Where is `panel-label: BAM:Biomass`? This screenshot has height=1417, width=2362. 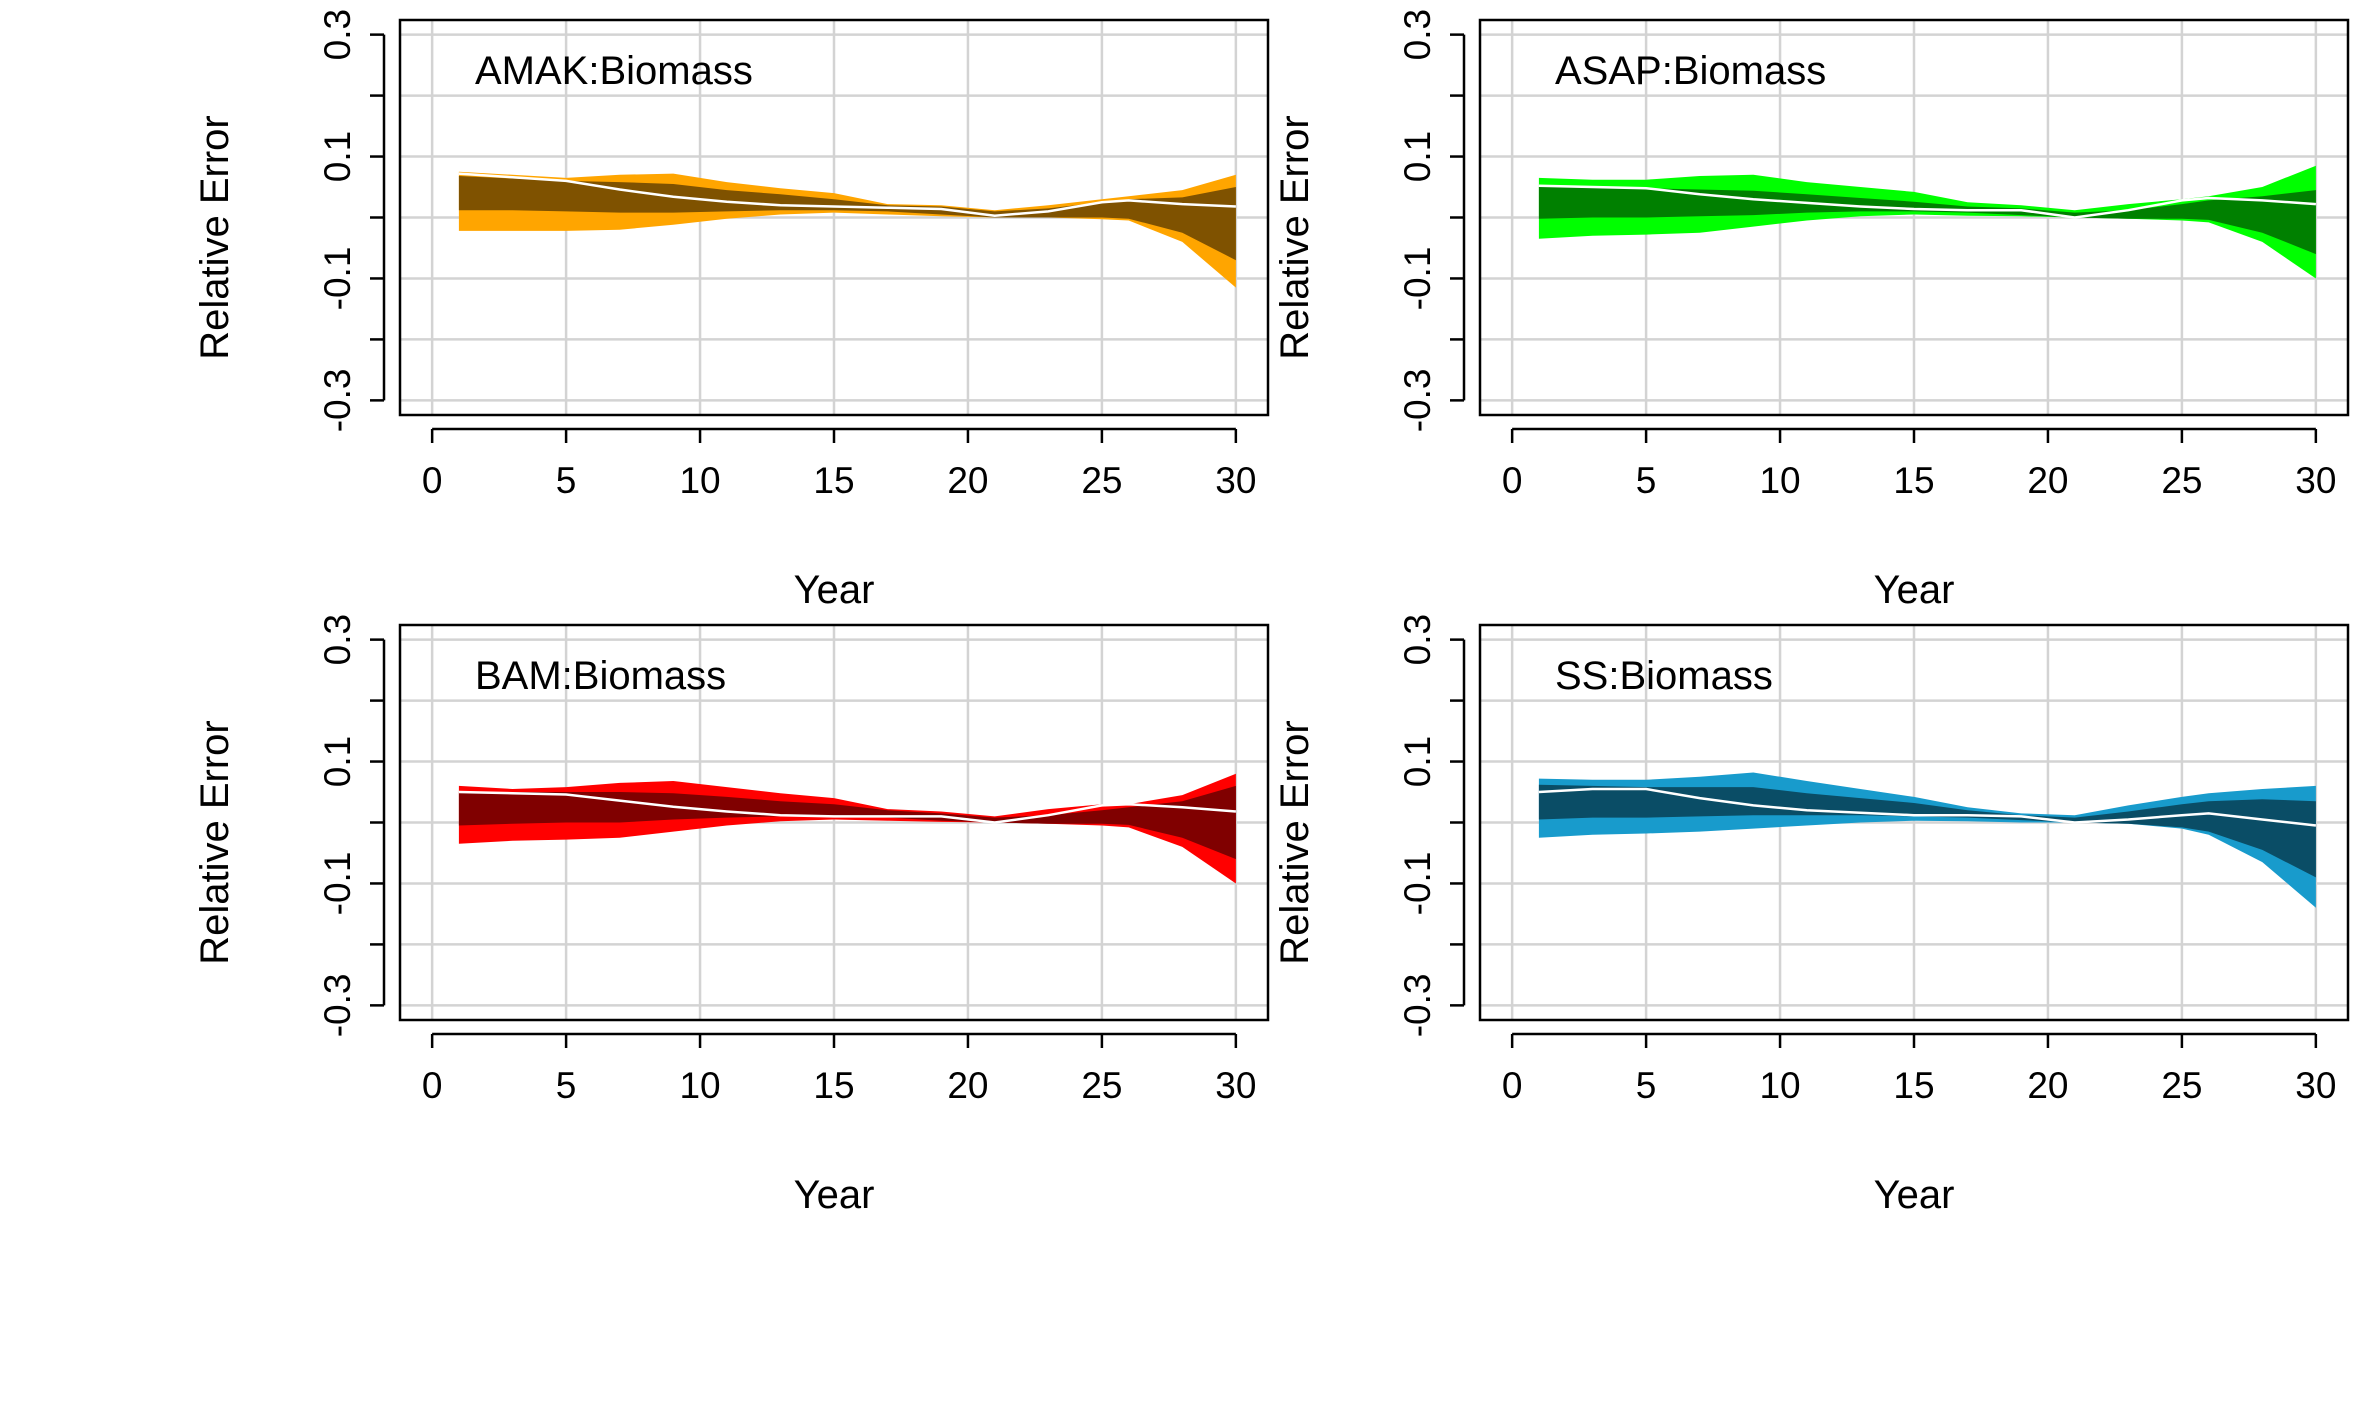 panel-label: BAM:Biomass is located at coordinates (600, 676).